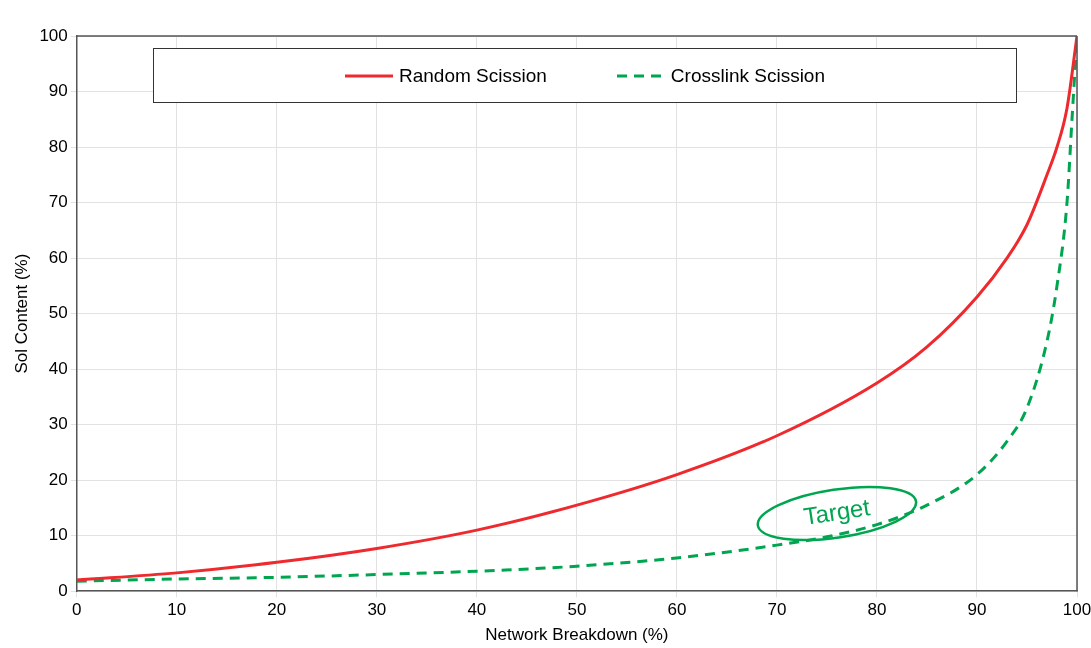  I want to click on x-tick-label: 60, so click(677, 610).